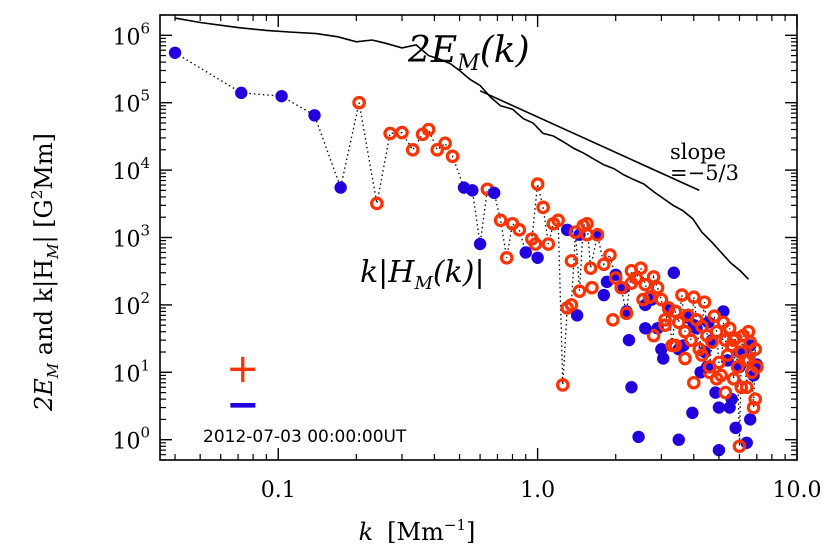 Image resolution: width=830 pixels, height=554 pixels. What do you see at coordinates (468, 53) in the screenshot?
I see `em-spectrum-label: 2EM(k)` at bounding box center [468, 53].